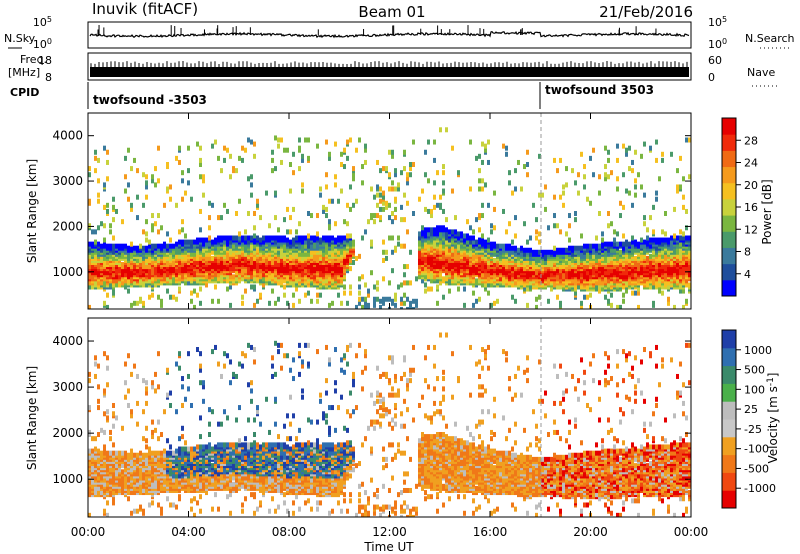  I want to click on nave-label: Nave, so click(761, 72).